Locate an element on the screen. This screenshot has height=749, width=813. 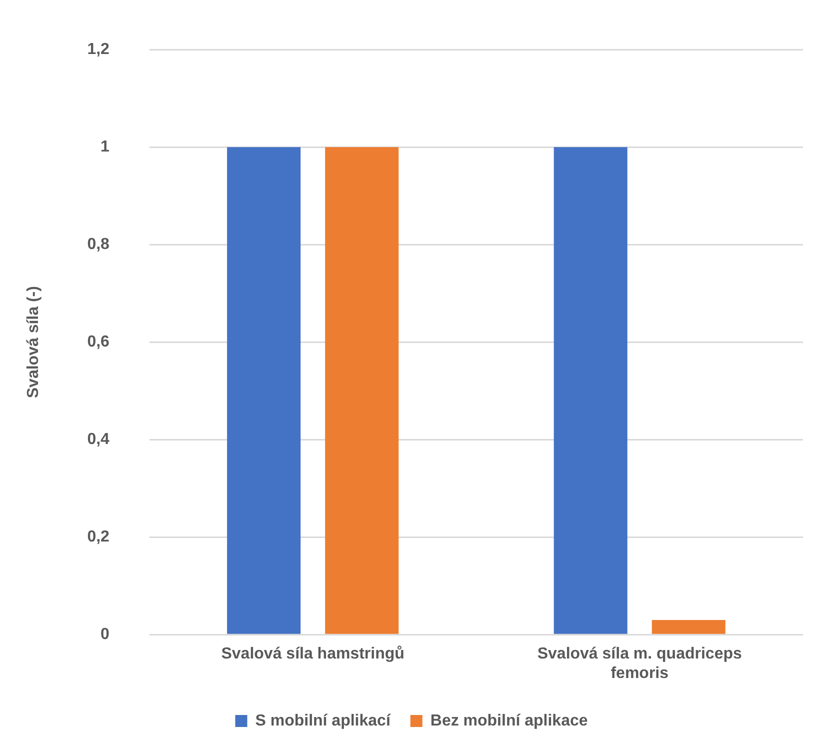
y-tick-label: 1 is located at coordinates (105, 147).